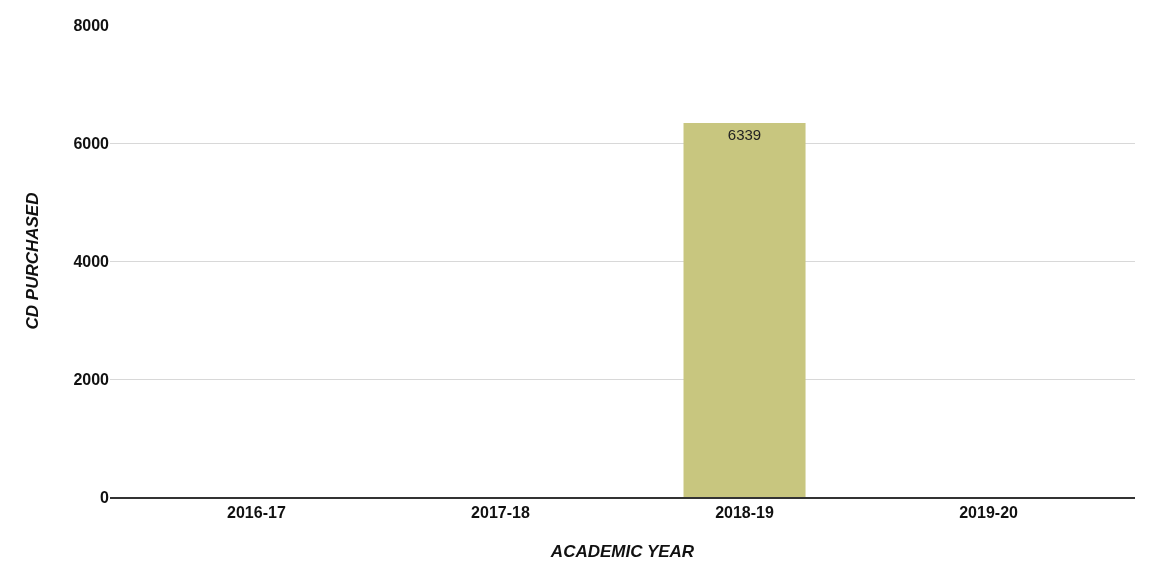 Image resolution: width=1155 pixels, height=587 pixels. I want to click on y-tick-label: 6000, so click(91, 143).